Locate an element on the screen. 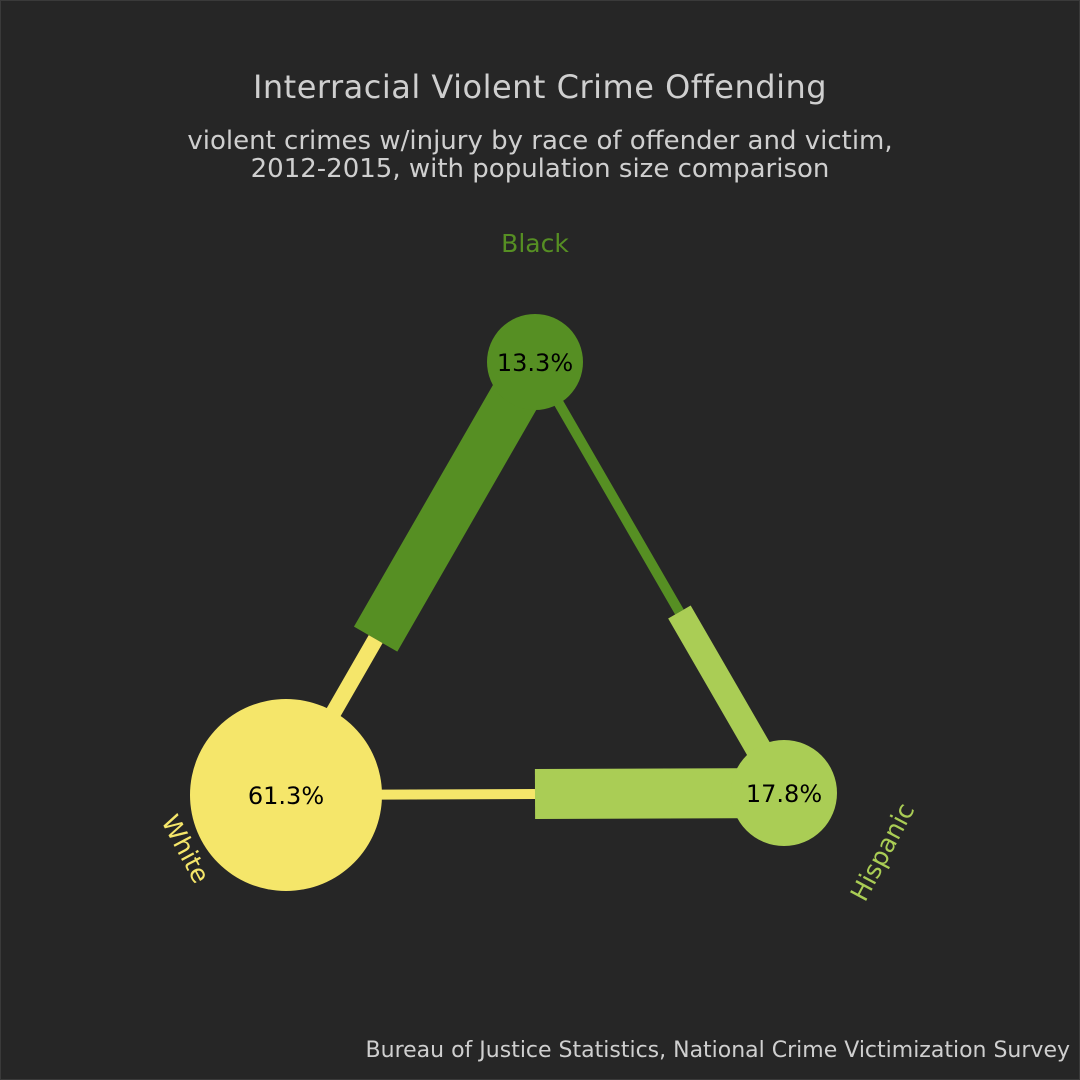 Image resolution: width=1080 pixels, height=1080 pixels. node-circle-hispanic is located at coordinates (784, 793).